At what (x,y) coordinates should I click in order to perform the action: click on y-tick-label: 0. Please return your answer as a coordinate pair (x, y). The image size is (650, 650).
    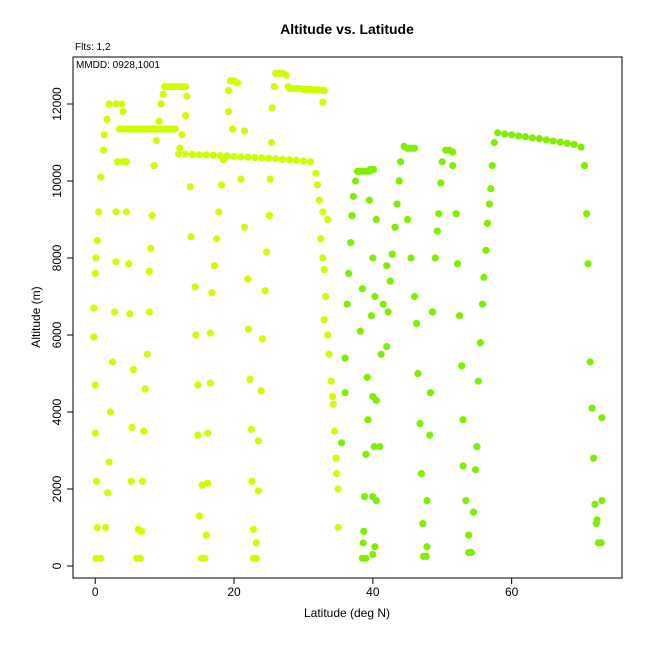
    Looking at the image, I should click on (57, 565).